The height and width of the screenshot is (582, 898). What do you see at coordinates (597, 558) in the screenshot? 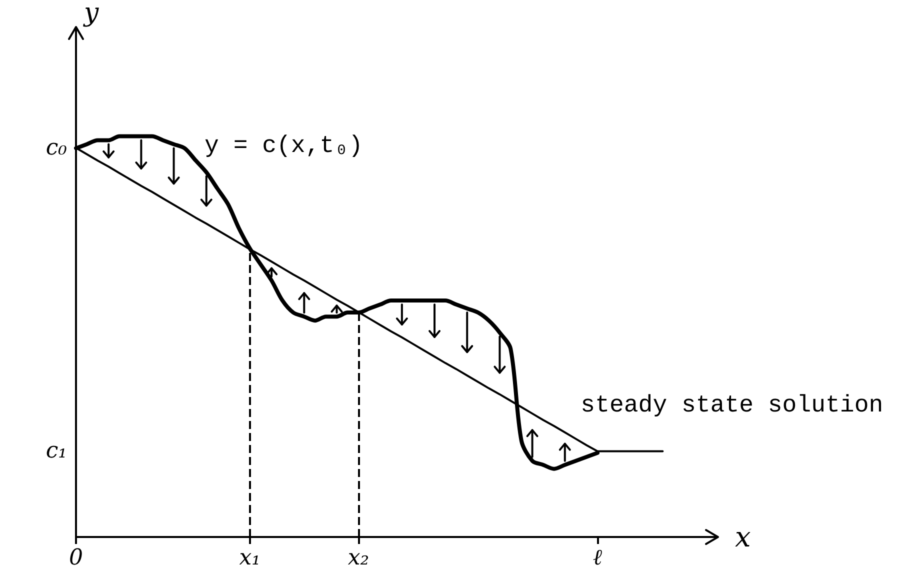
I see `x-tick-label: ℓ` at bounding box center [597, 558].